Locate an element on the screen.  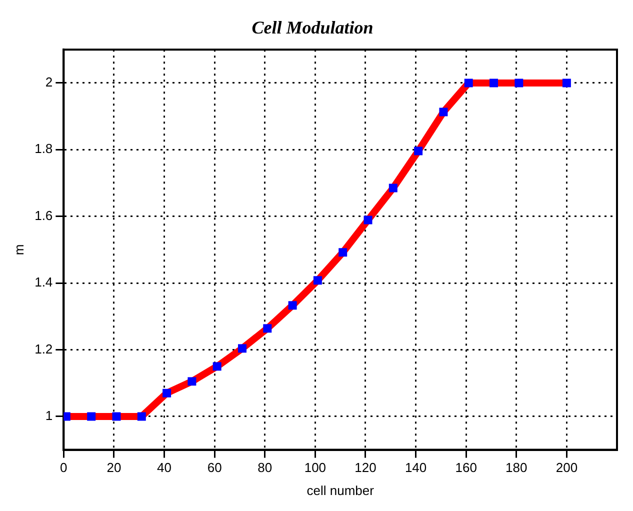
x-tick-label: 160 is located at coordinates (466, 468).